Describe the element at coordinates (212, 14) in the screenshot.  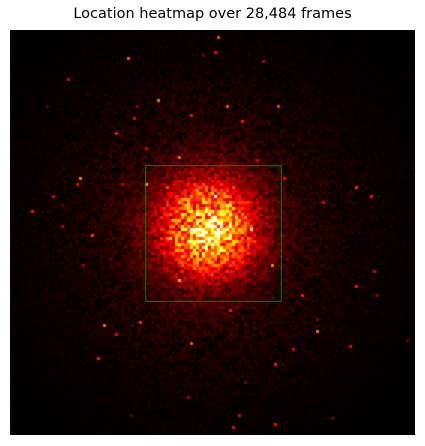
I see `chart-title: Location heatmap over 28,484 frames` at that location.